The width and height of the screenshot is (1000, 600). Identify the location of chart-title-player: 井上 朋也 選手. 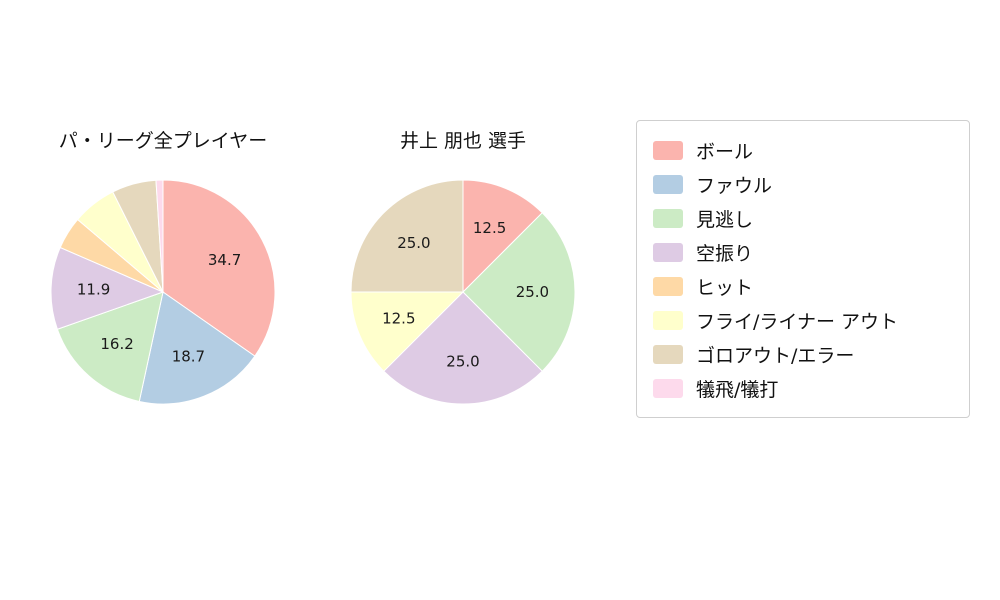
(463, 141).